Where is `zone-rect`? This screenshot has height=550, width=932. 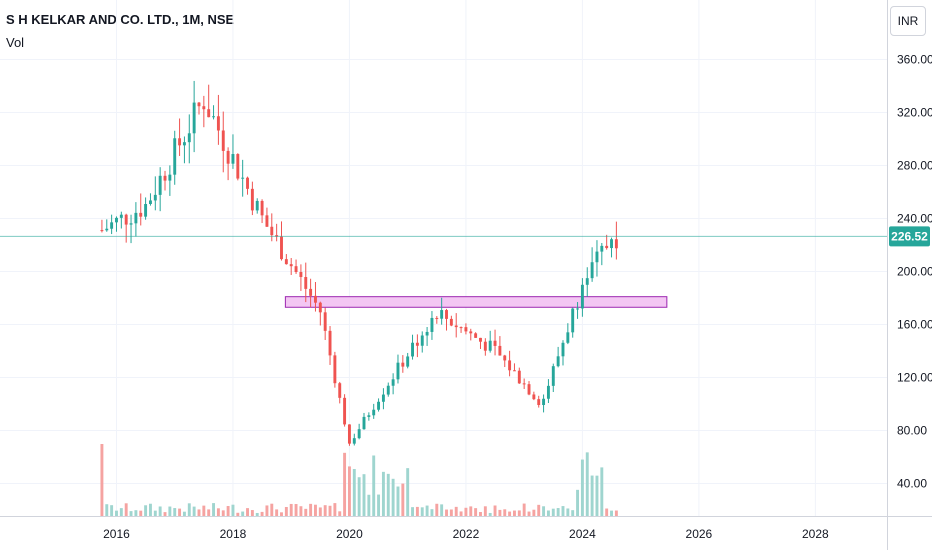
zone-rect is located at coordinates (476, 302).